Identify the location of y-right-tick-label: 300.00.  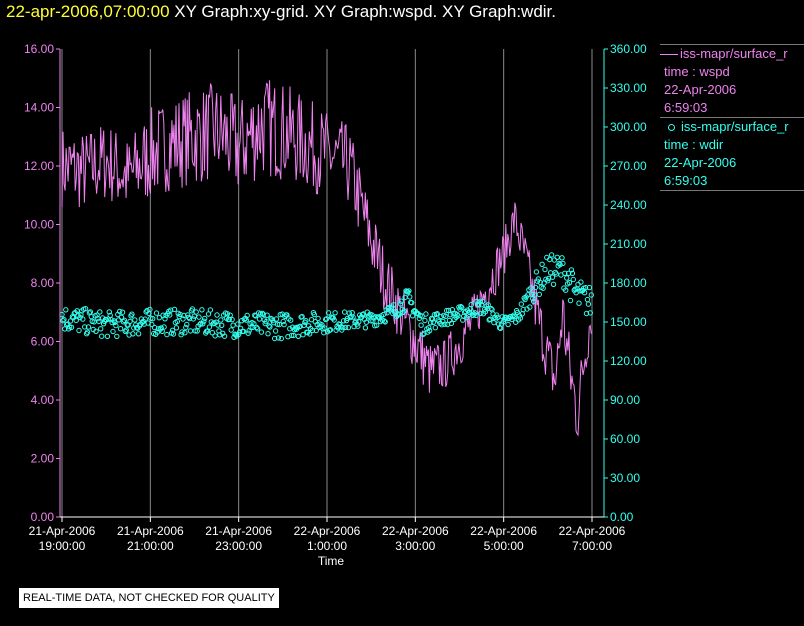
(628, 127).